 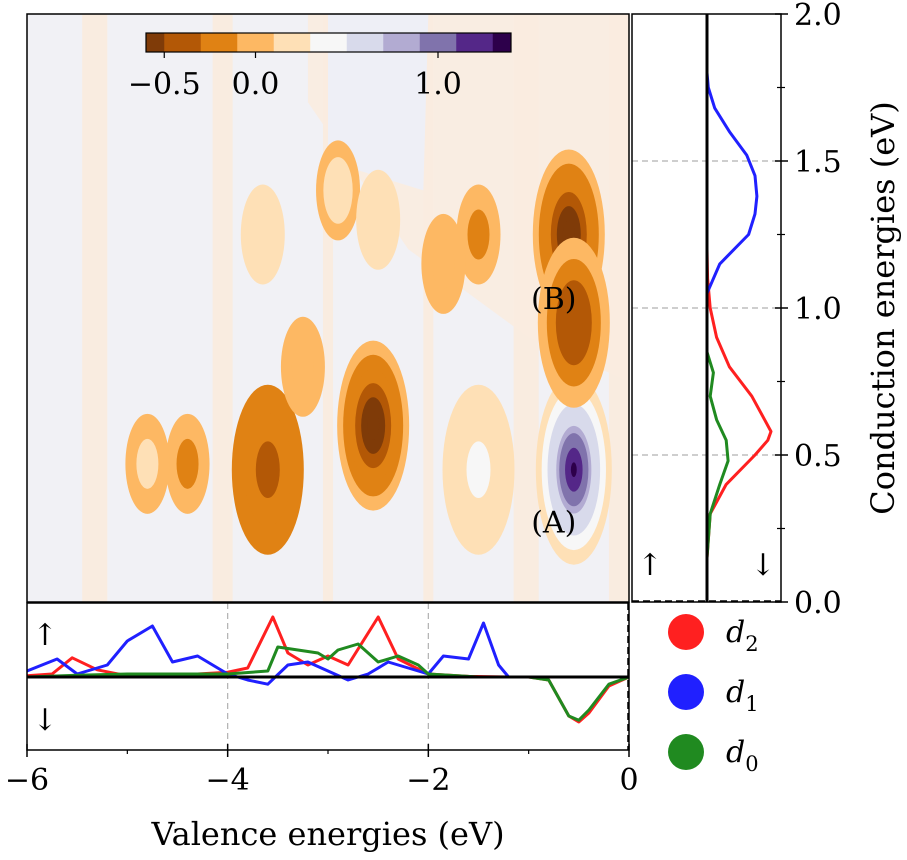 I want to click on bottom-xtick-label: −4, so click(x=228, y=780).